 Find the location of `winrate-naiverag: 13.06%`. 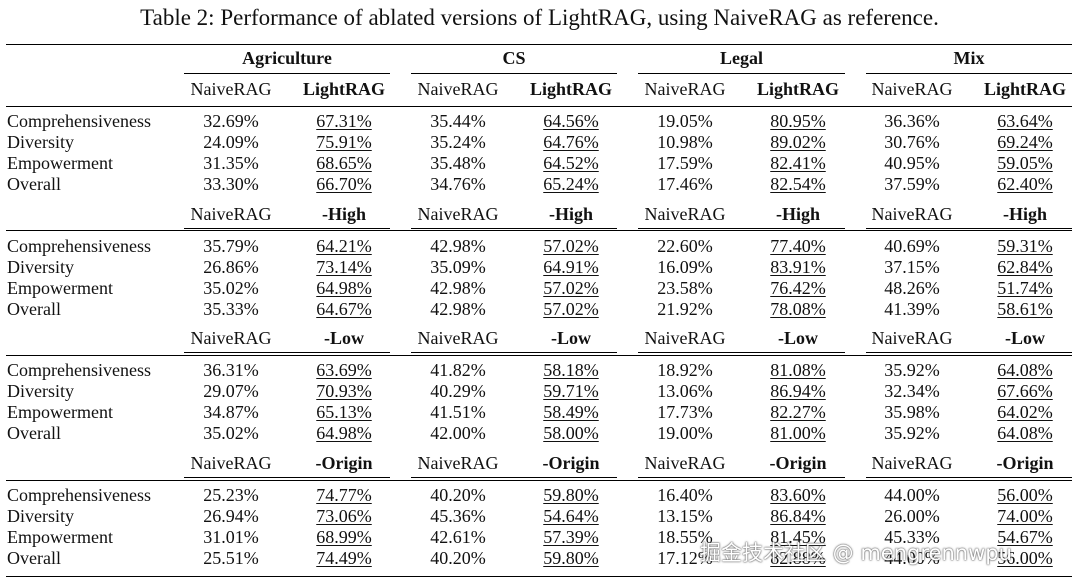

winrate-naiverag: 13.06% is located at coordinates (685, 391).